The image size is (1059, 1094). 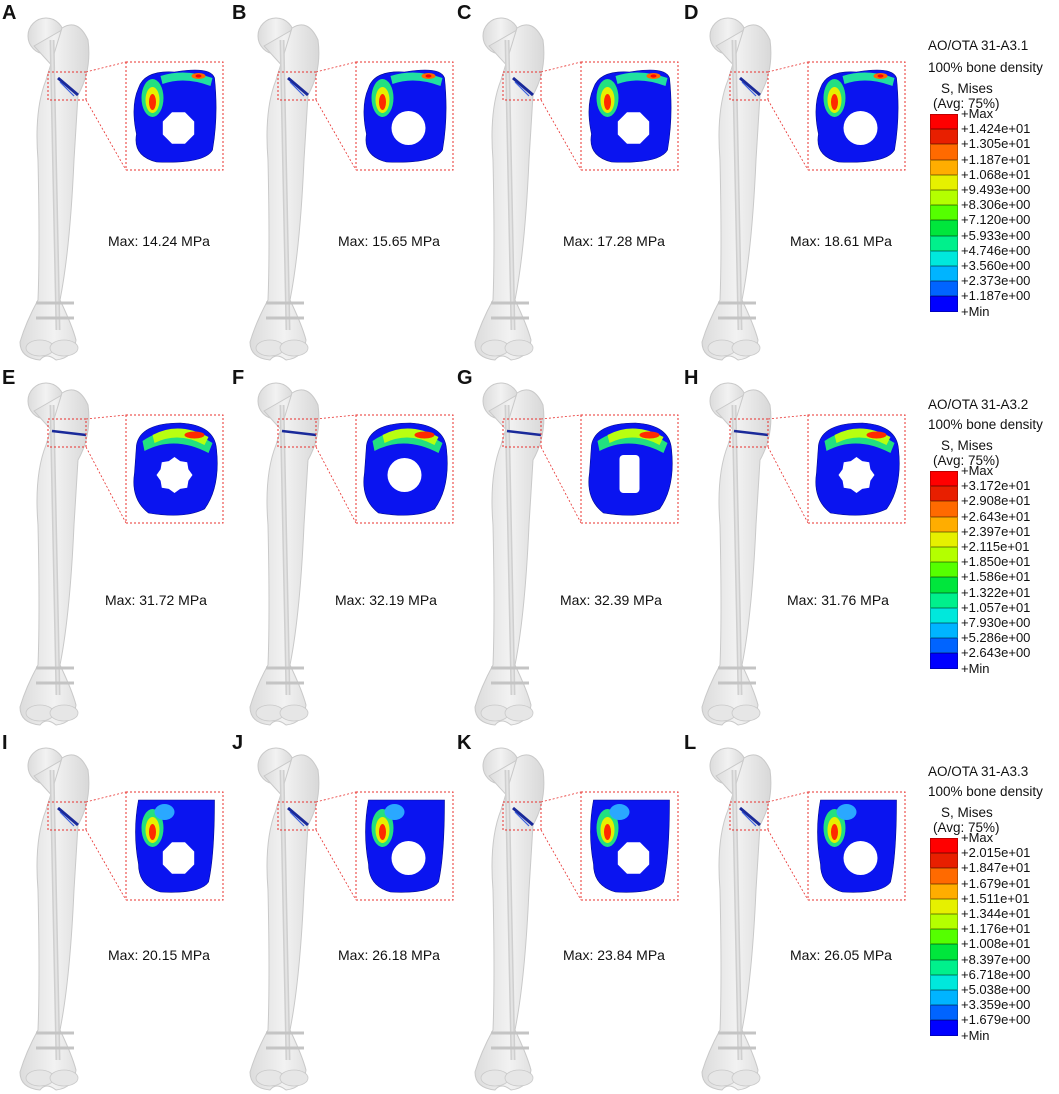 What do you see at coordinates (996, 577) in the screenshot?
I see `scale-value-label: +1.586e+01` at bounding box center [996, 577].